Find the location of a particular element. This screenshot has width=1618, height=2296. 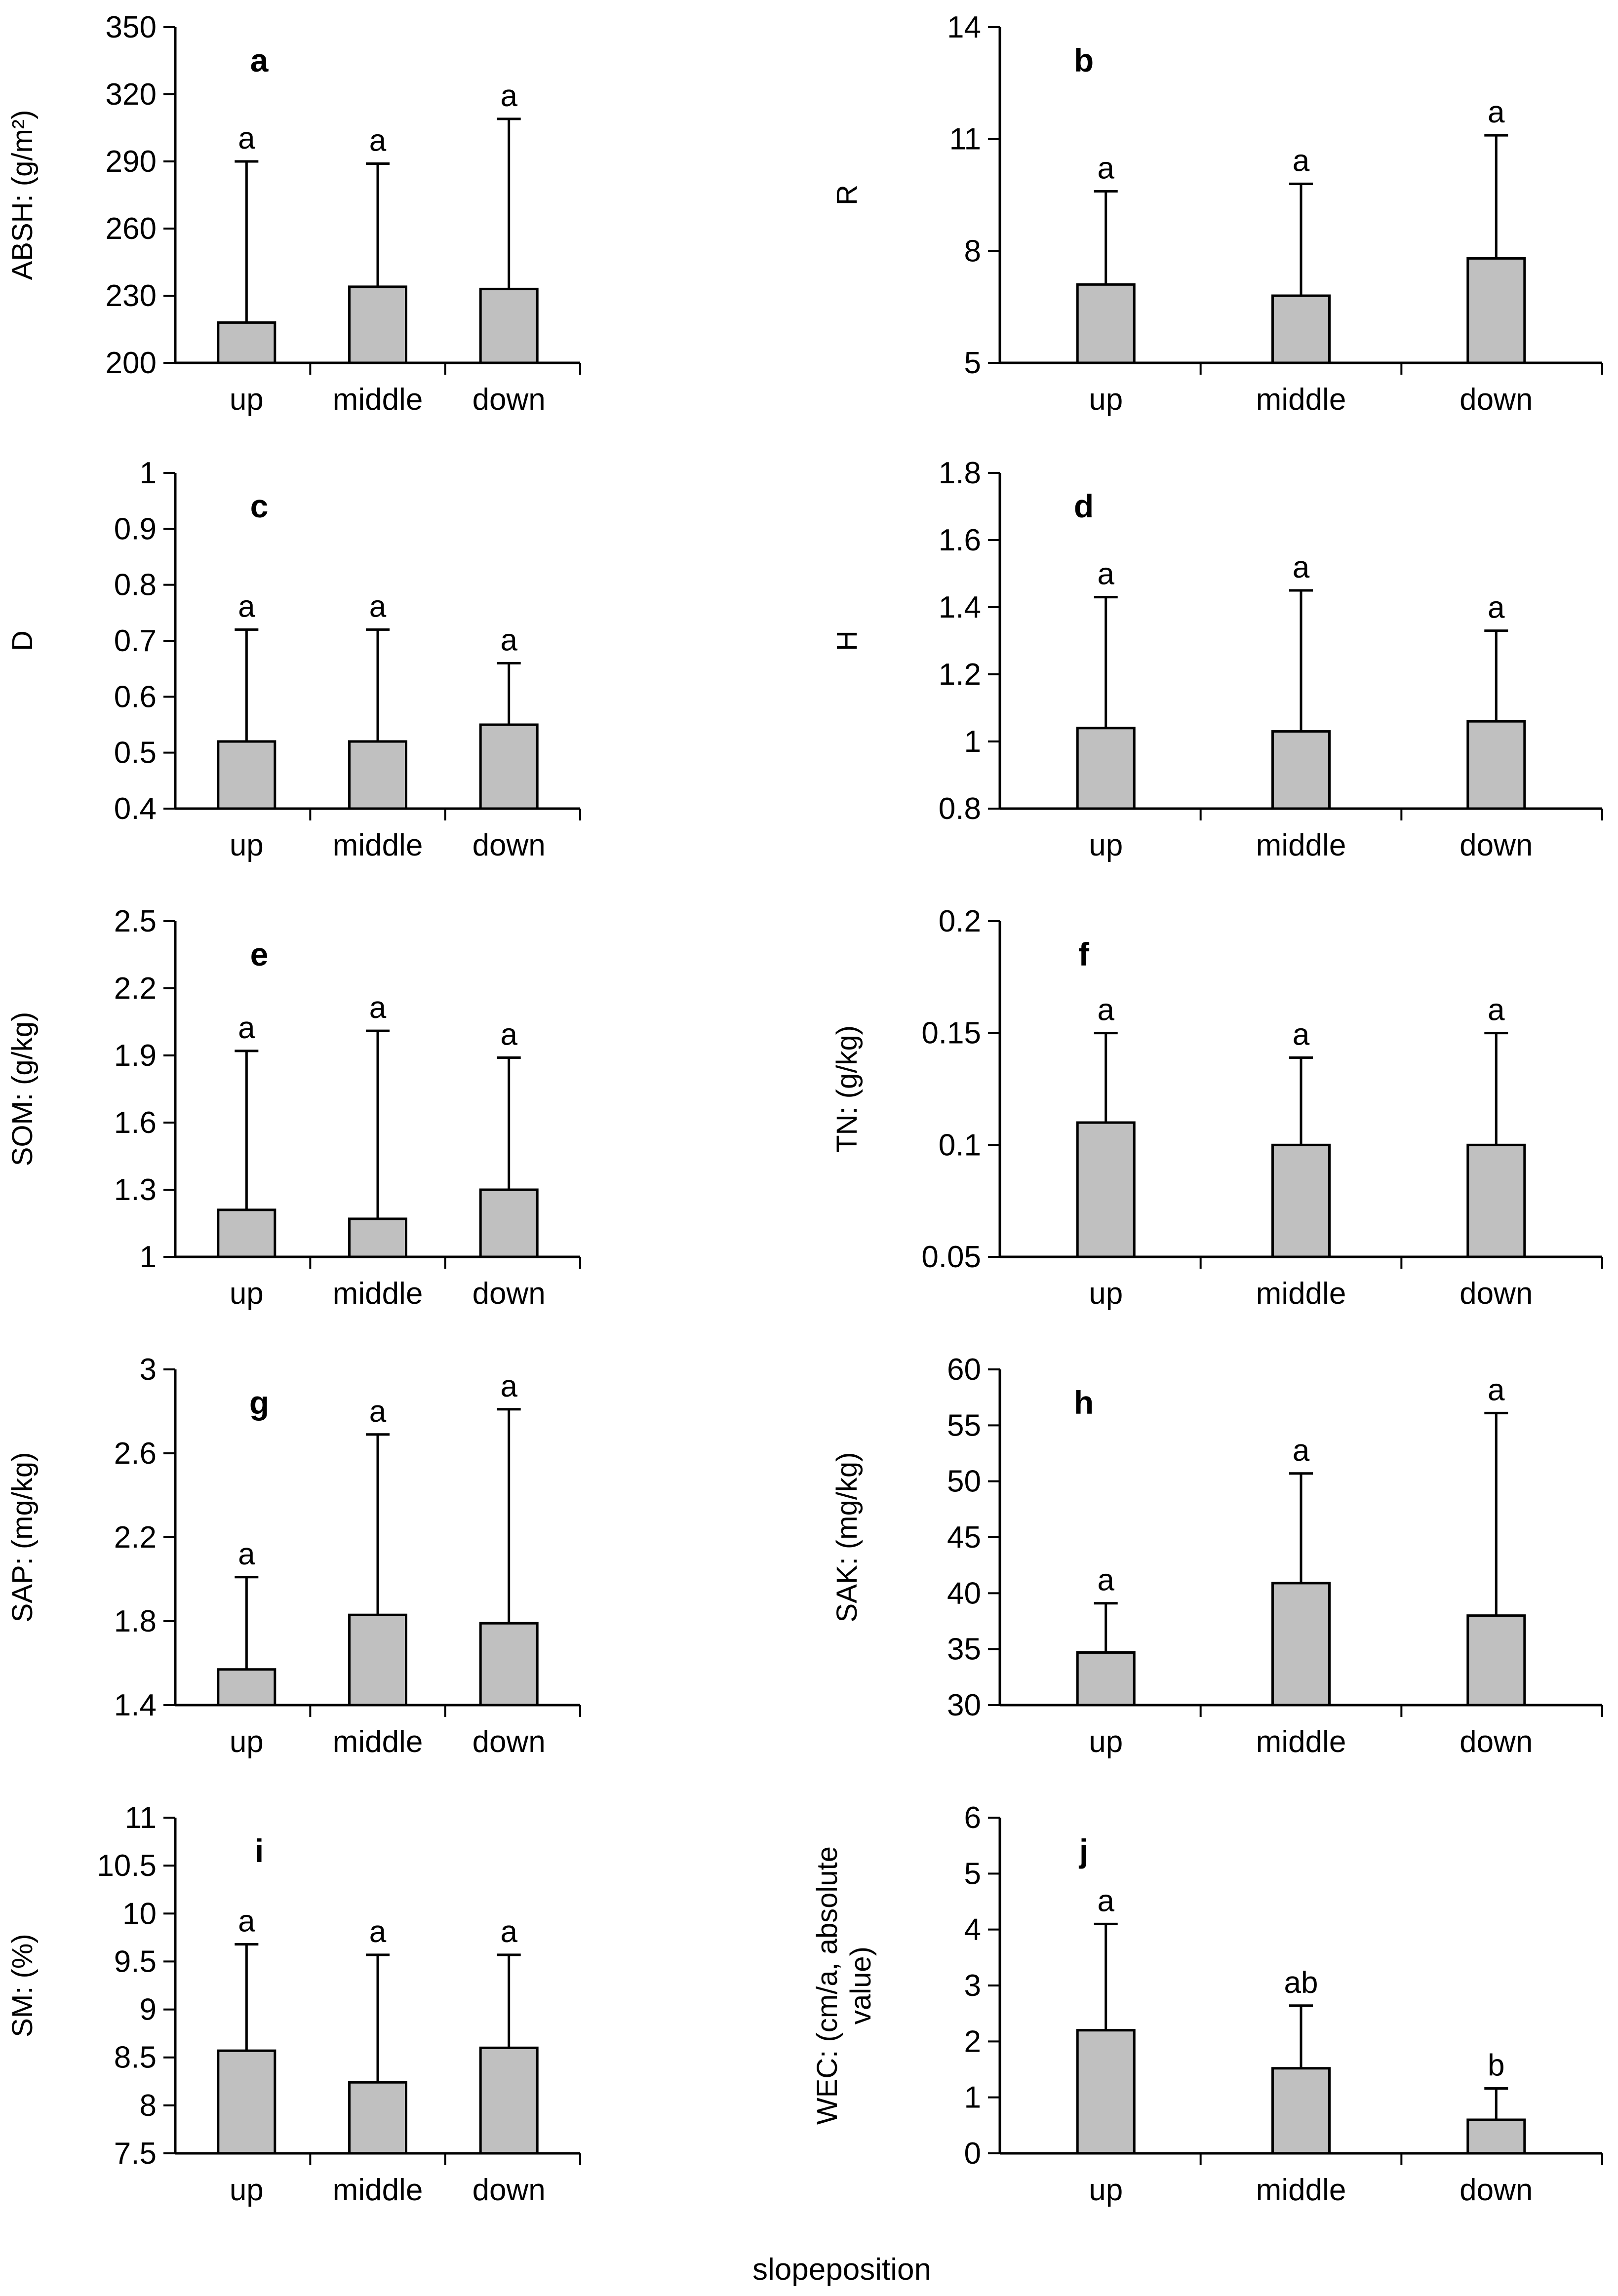

y-tick-label: 11 is located at coordinates (965, 139).